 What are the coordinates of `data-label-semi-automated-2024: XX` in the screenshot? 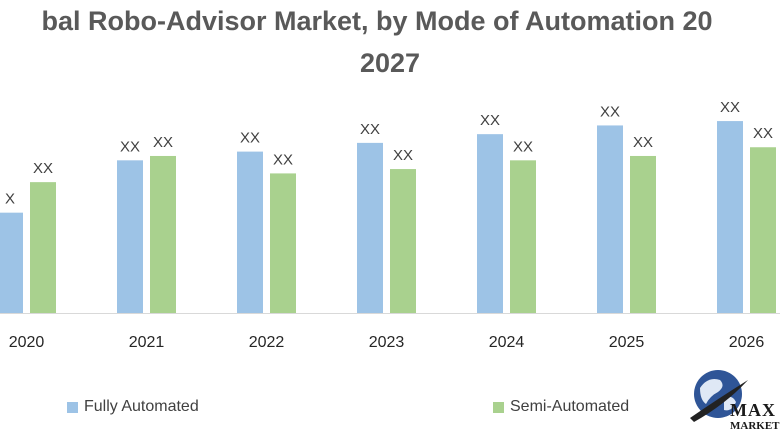 It's located at (523, 146).